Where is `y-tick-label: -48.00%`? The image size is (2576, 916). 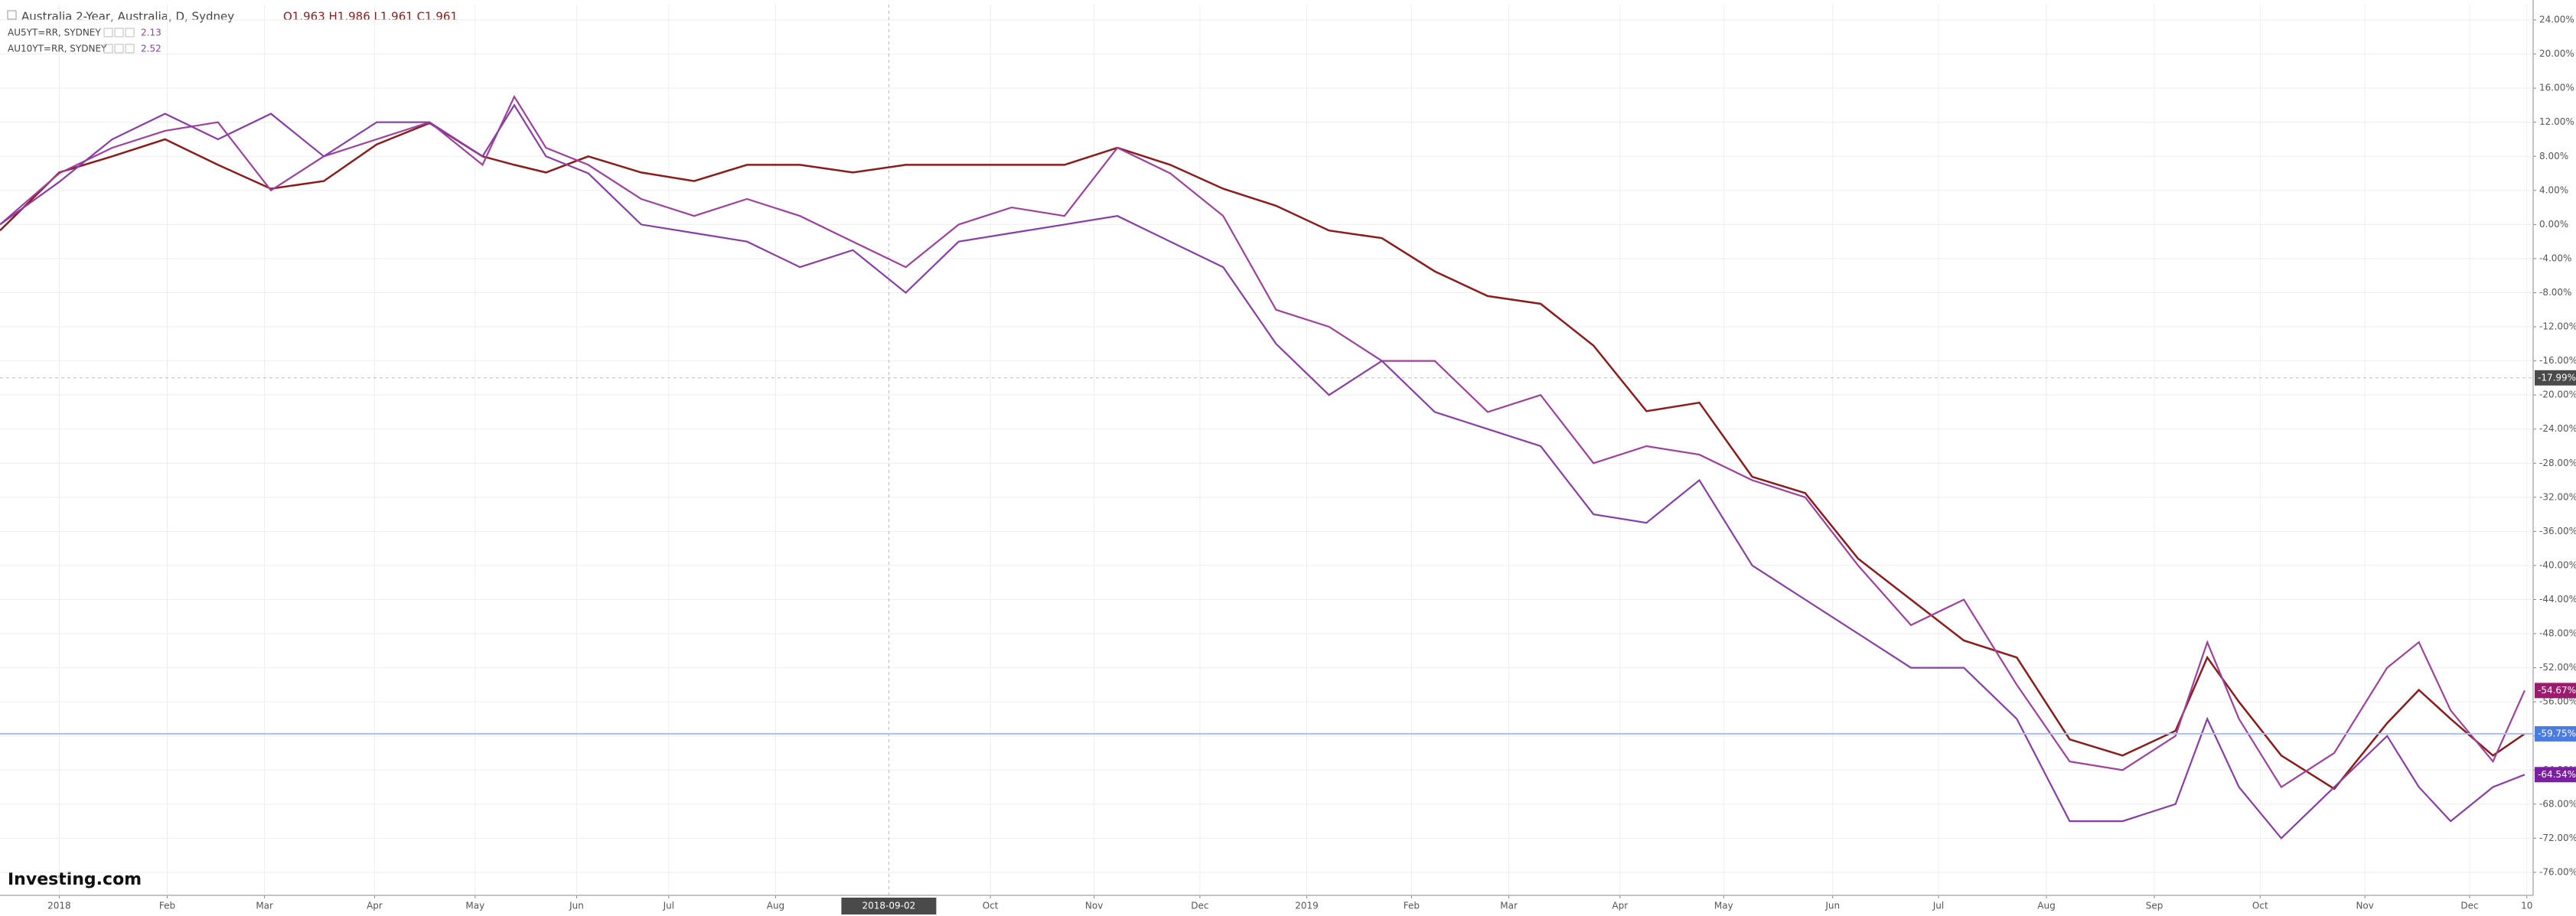
y-tick-label: -48.00% is located at coordinates (2557, 633).